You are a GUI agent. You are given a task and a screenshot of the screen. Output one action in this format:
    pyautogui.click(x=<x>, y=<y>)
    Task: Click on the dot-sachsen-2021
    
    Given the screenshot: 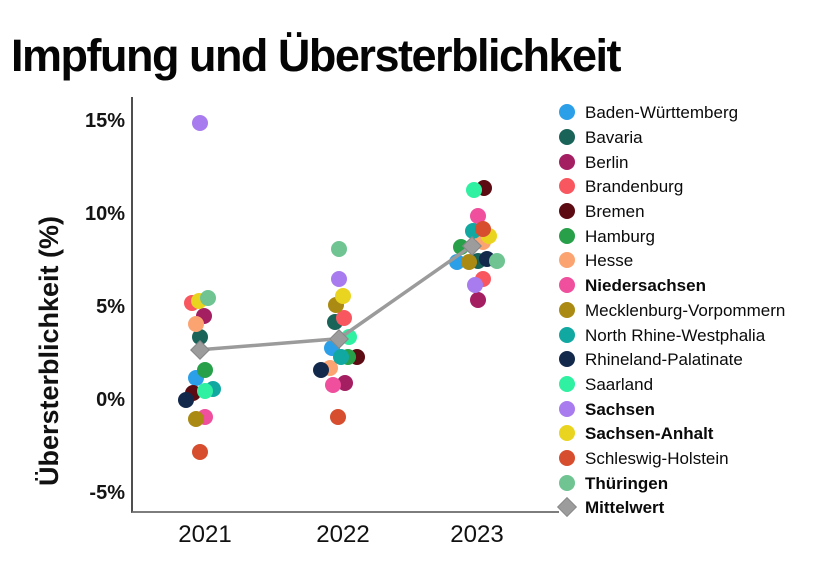 What is the action you would take?
    pyautogui.click(x=200, y=122)
    